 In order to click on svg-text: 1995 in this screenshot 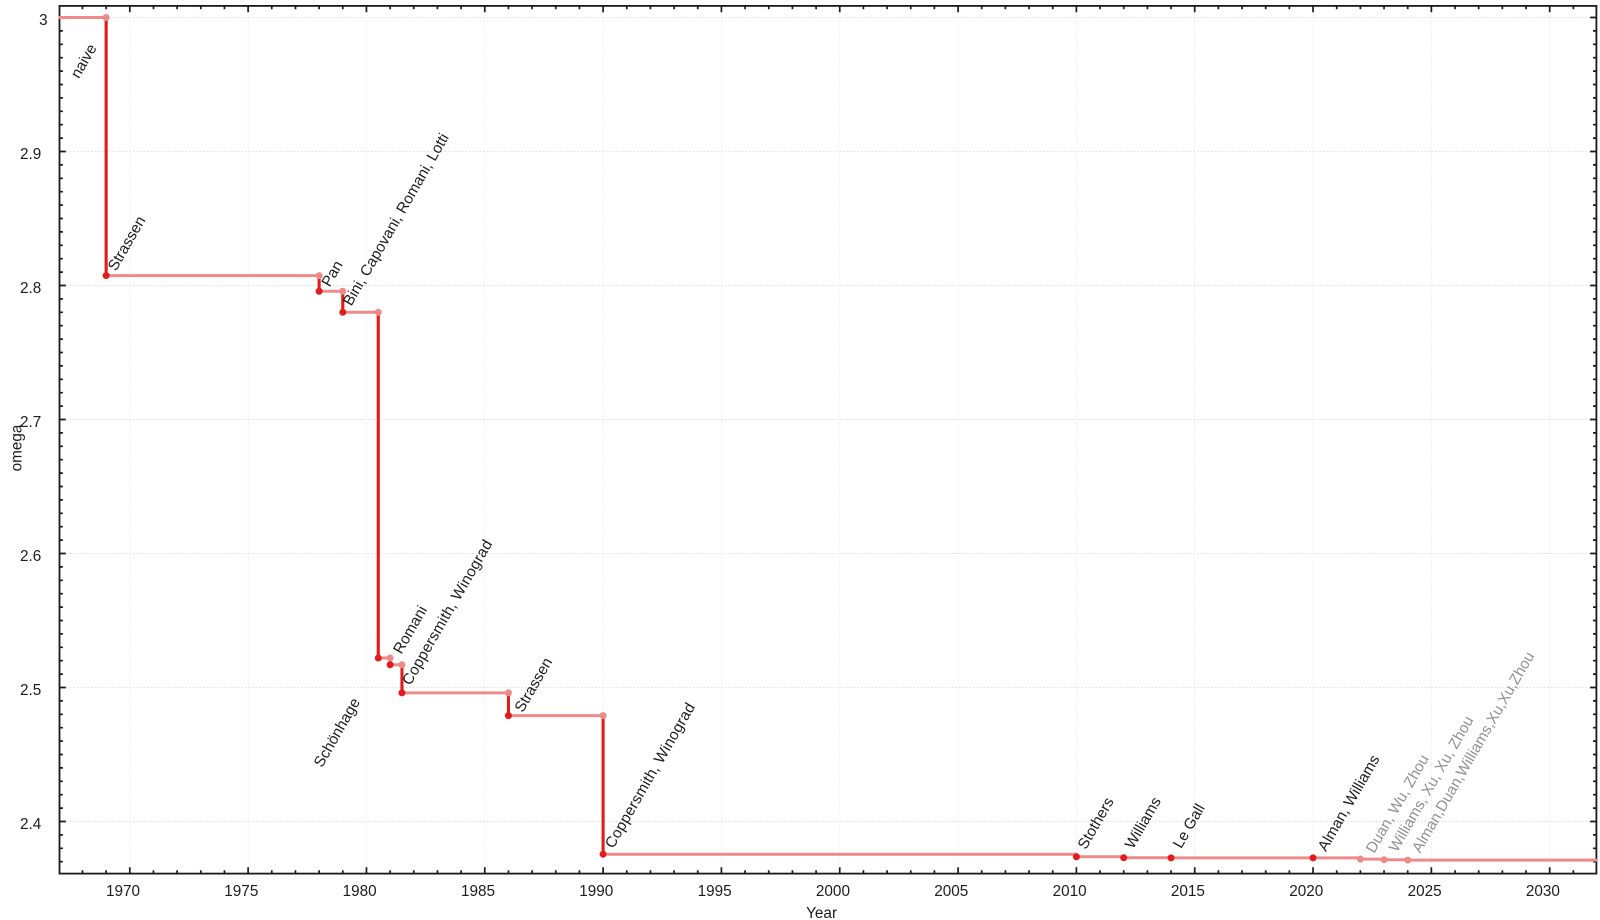, I will do `click(715, 891)`.